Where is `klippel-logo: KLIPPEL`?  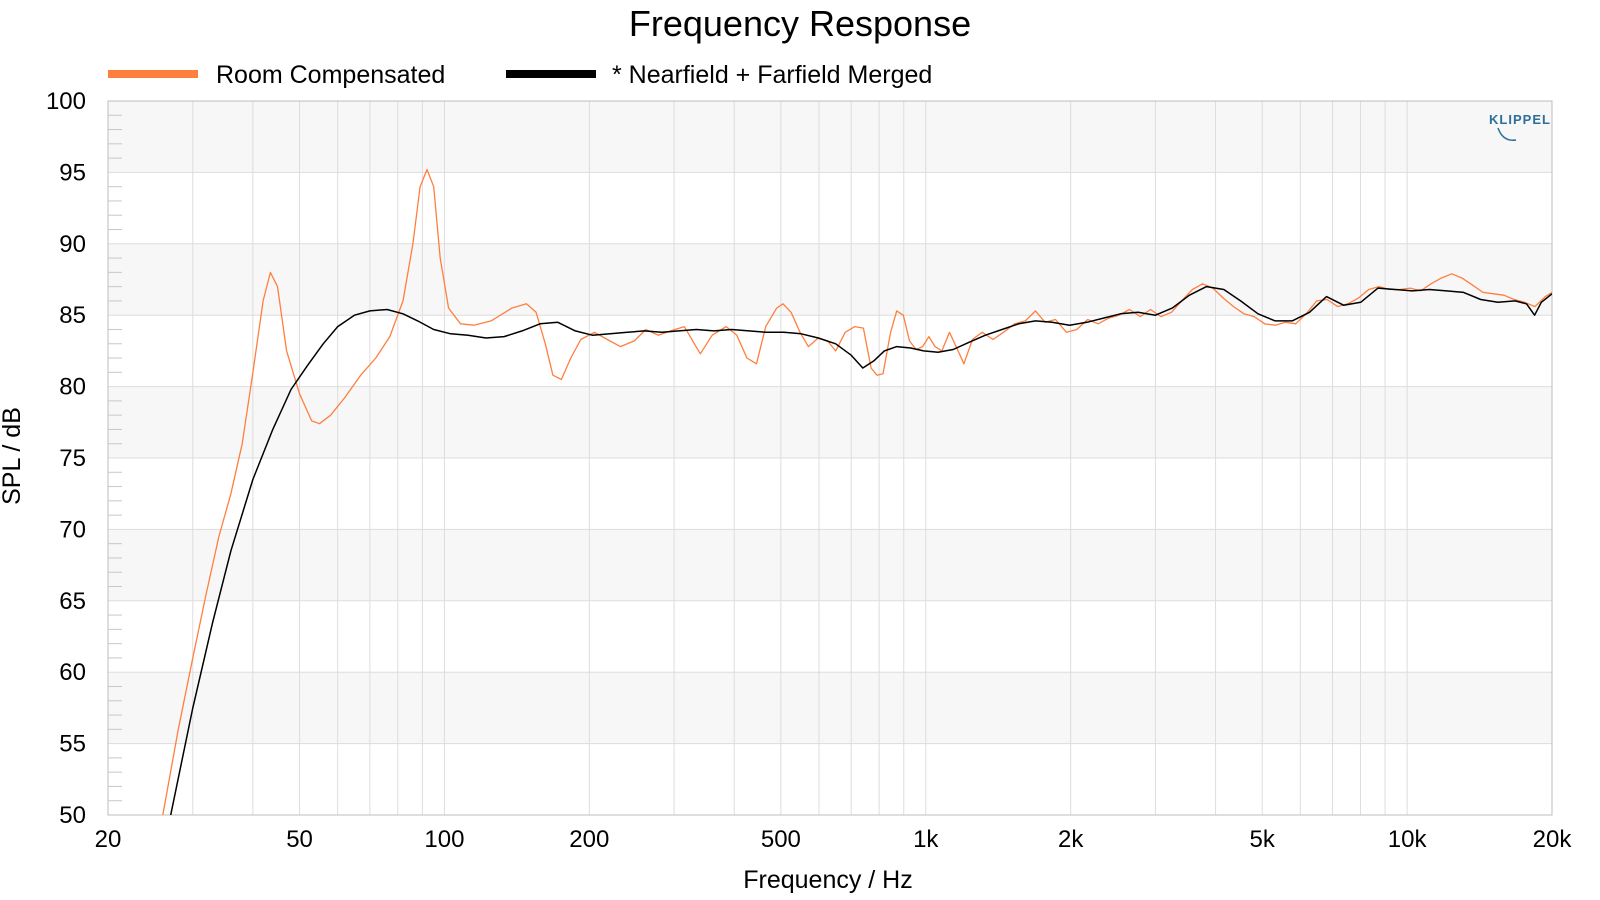 klippel-logo: KLIPPEL is located at coordinates (1520, 126).